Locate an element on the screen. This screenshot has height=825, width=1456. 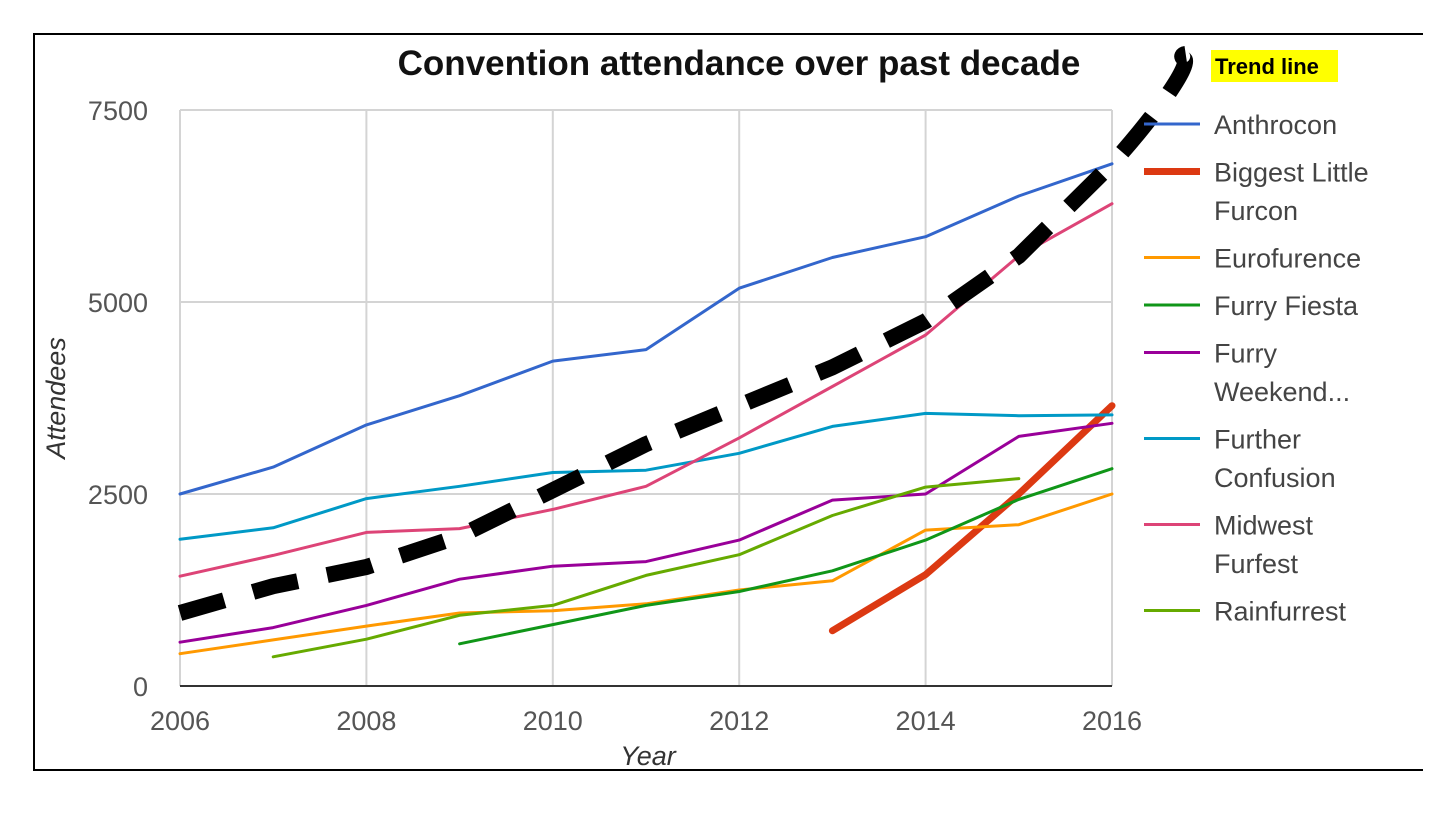
legend-label: Midwest Furfest is located at coordinates (1264, 545).